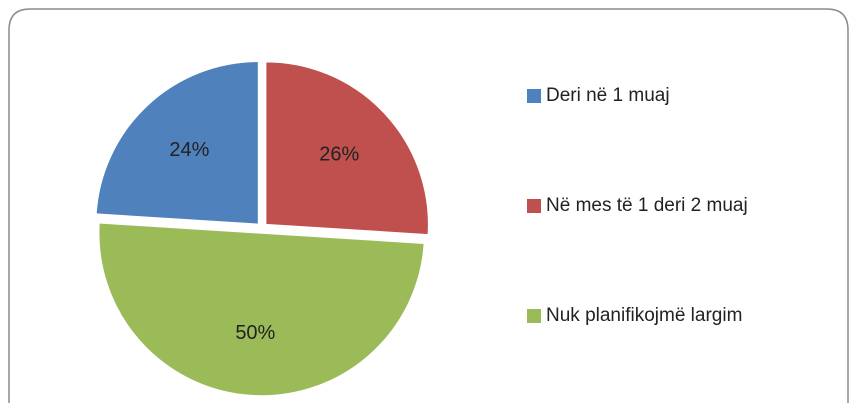 The height and width of the screenshot is (403, 849). What do you see at coordinates (255, 333) in the screenshot?
I see `data-label: 50%` at bounding box center [255, 333].